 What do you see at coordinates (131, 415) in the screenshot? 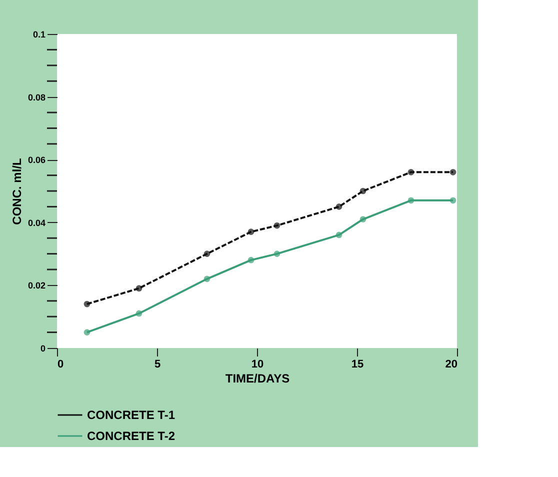
I see `legend-label: CONCRETE T-1` at bounding box center [131, 415].